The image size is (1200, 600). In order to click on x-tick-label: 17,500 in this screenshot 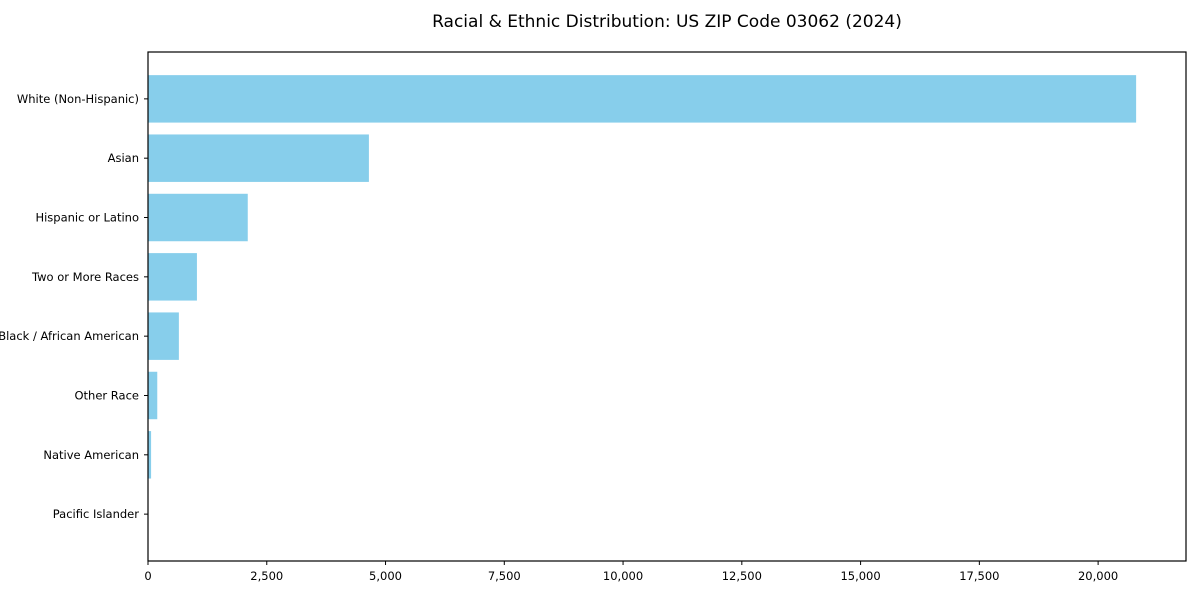, I will do `click(979, 576)`.